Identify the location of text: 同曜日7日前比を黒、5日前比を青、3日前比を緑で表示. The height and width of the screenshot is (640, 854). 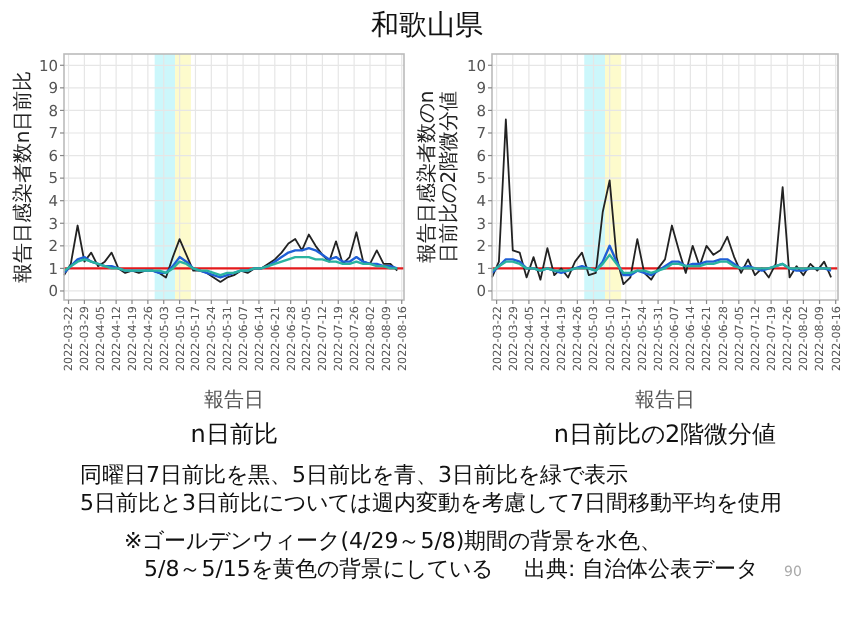
(354, 475).